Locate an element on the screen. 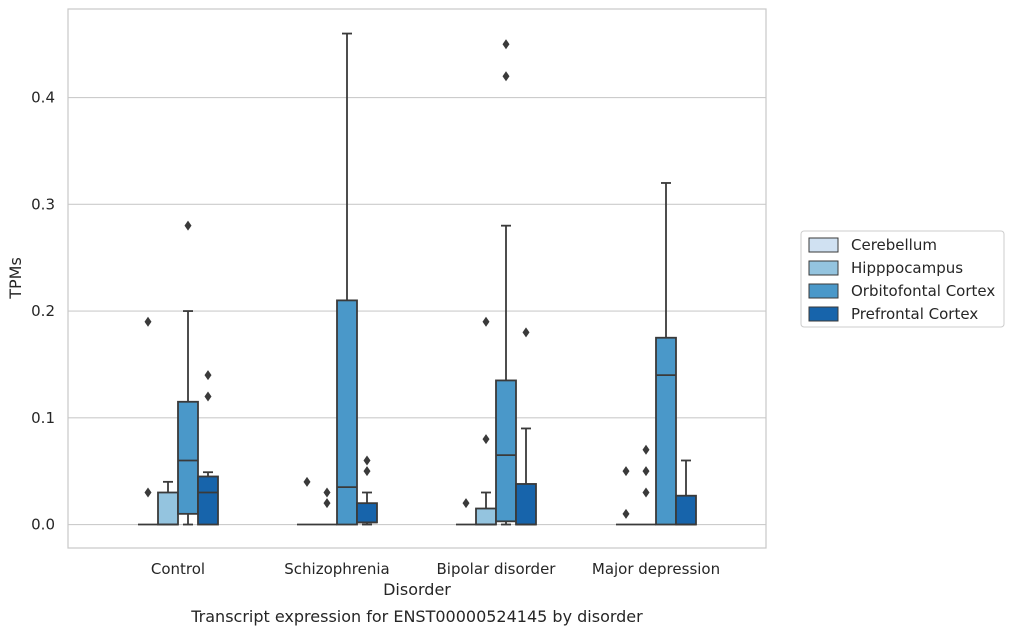 This screenshot has width=1014, height=634. legend-label: Prefrontal Cortex is located at coordinates (914, 314).